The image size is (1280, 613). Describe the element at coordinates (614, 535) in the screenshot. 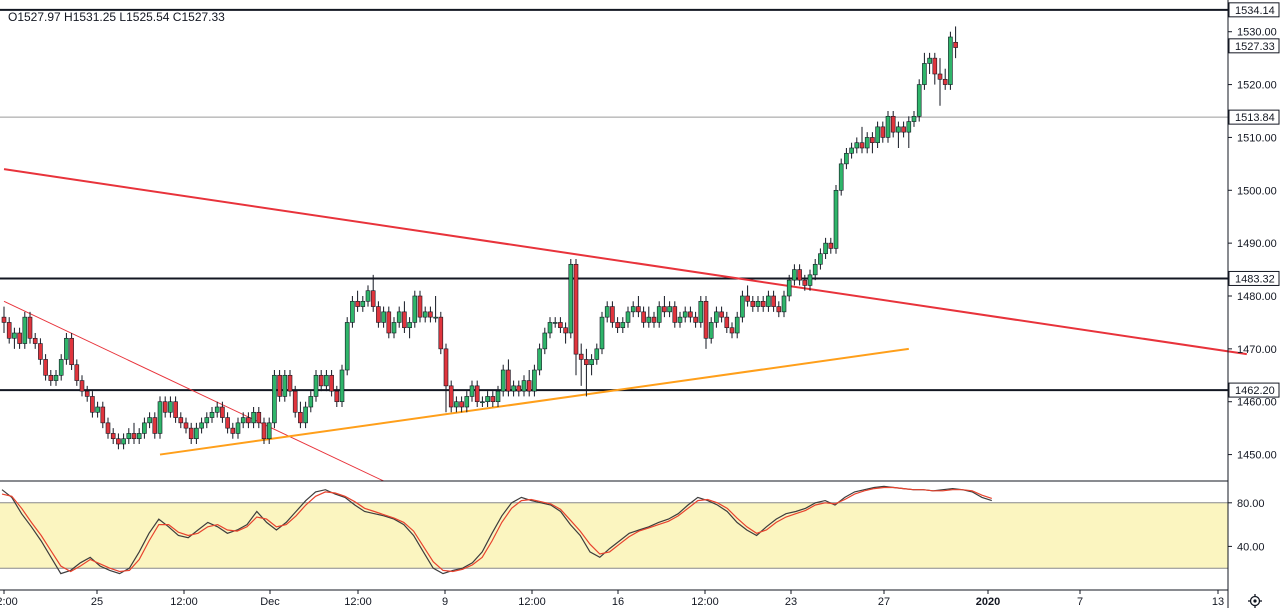

I see `stoch-band` at that location.